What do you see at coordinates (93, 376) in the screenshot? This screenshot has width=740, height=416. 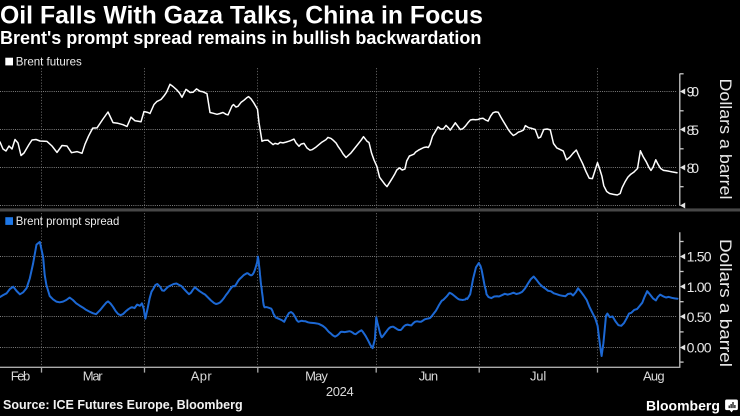 I see `svg-text: Mar` at bounding box center [93, 376].